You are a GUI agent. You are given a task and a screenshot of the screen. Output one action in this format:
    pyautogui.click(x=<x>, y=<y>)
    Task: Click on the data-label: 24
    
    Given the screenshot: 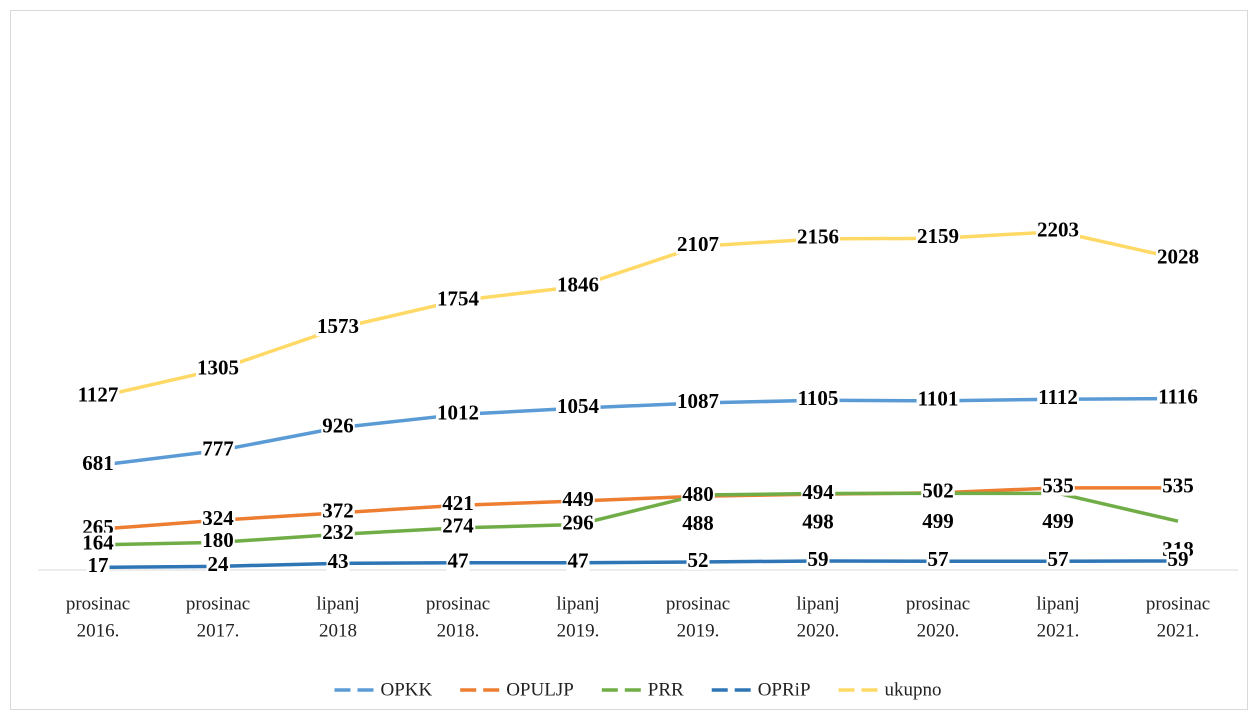 What is the action you would take?
    pyautogui.click(x=219, y=564)
    